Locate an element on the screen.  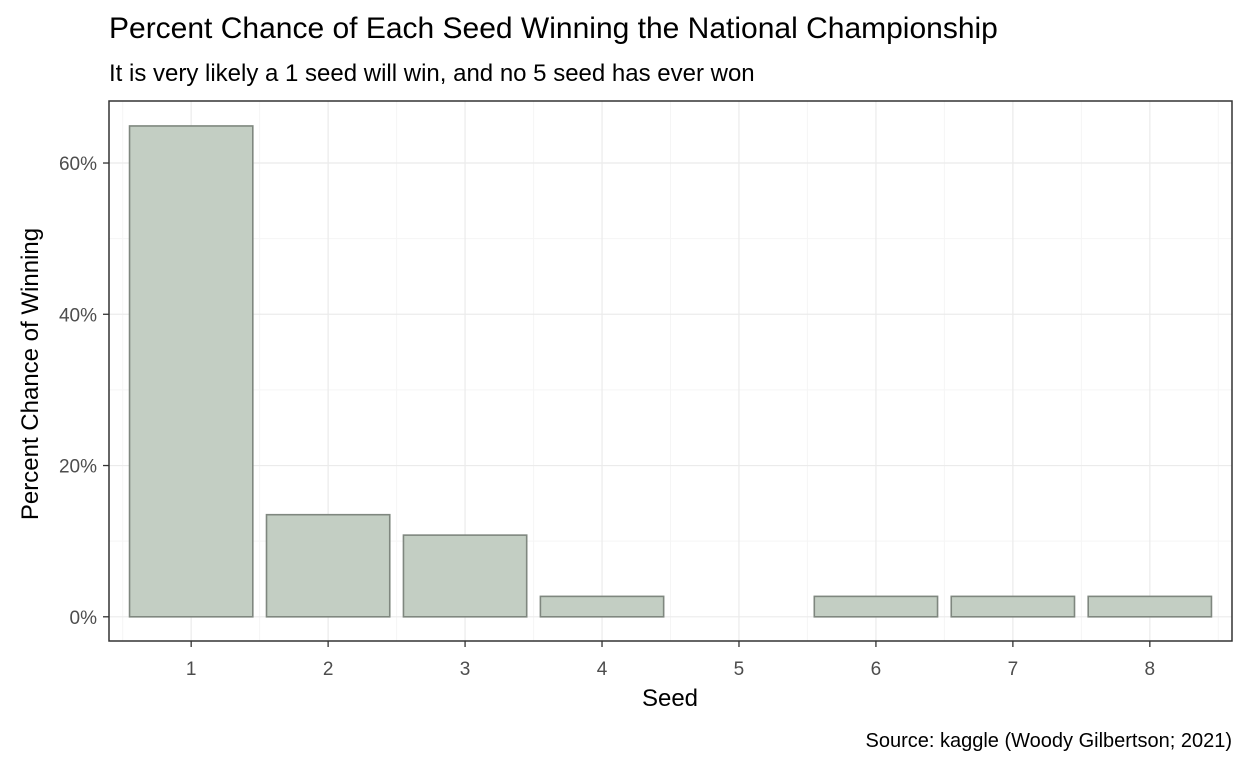
y-tick-label: 40% is located at coordinates (78, 315).